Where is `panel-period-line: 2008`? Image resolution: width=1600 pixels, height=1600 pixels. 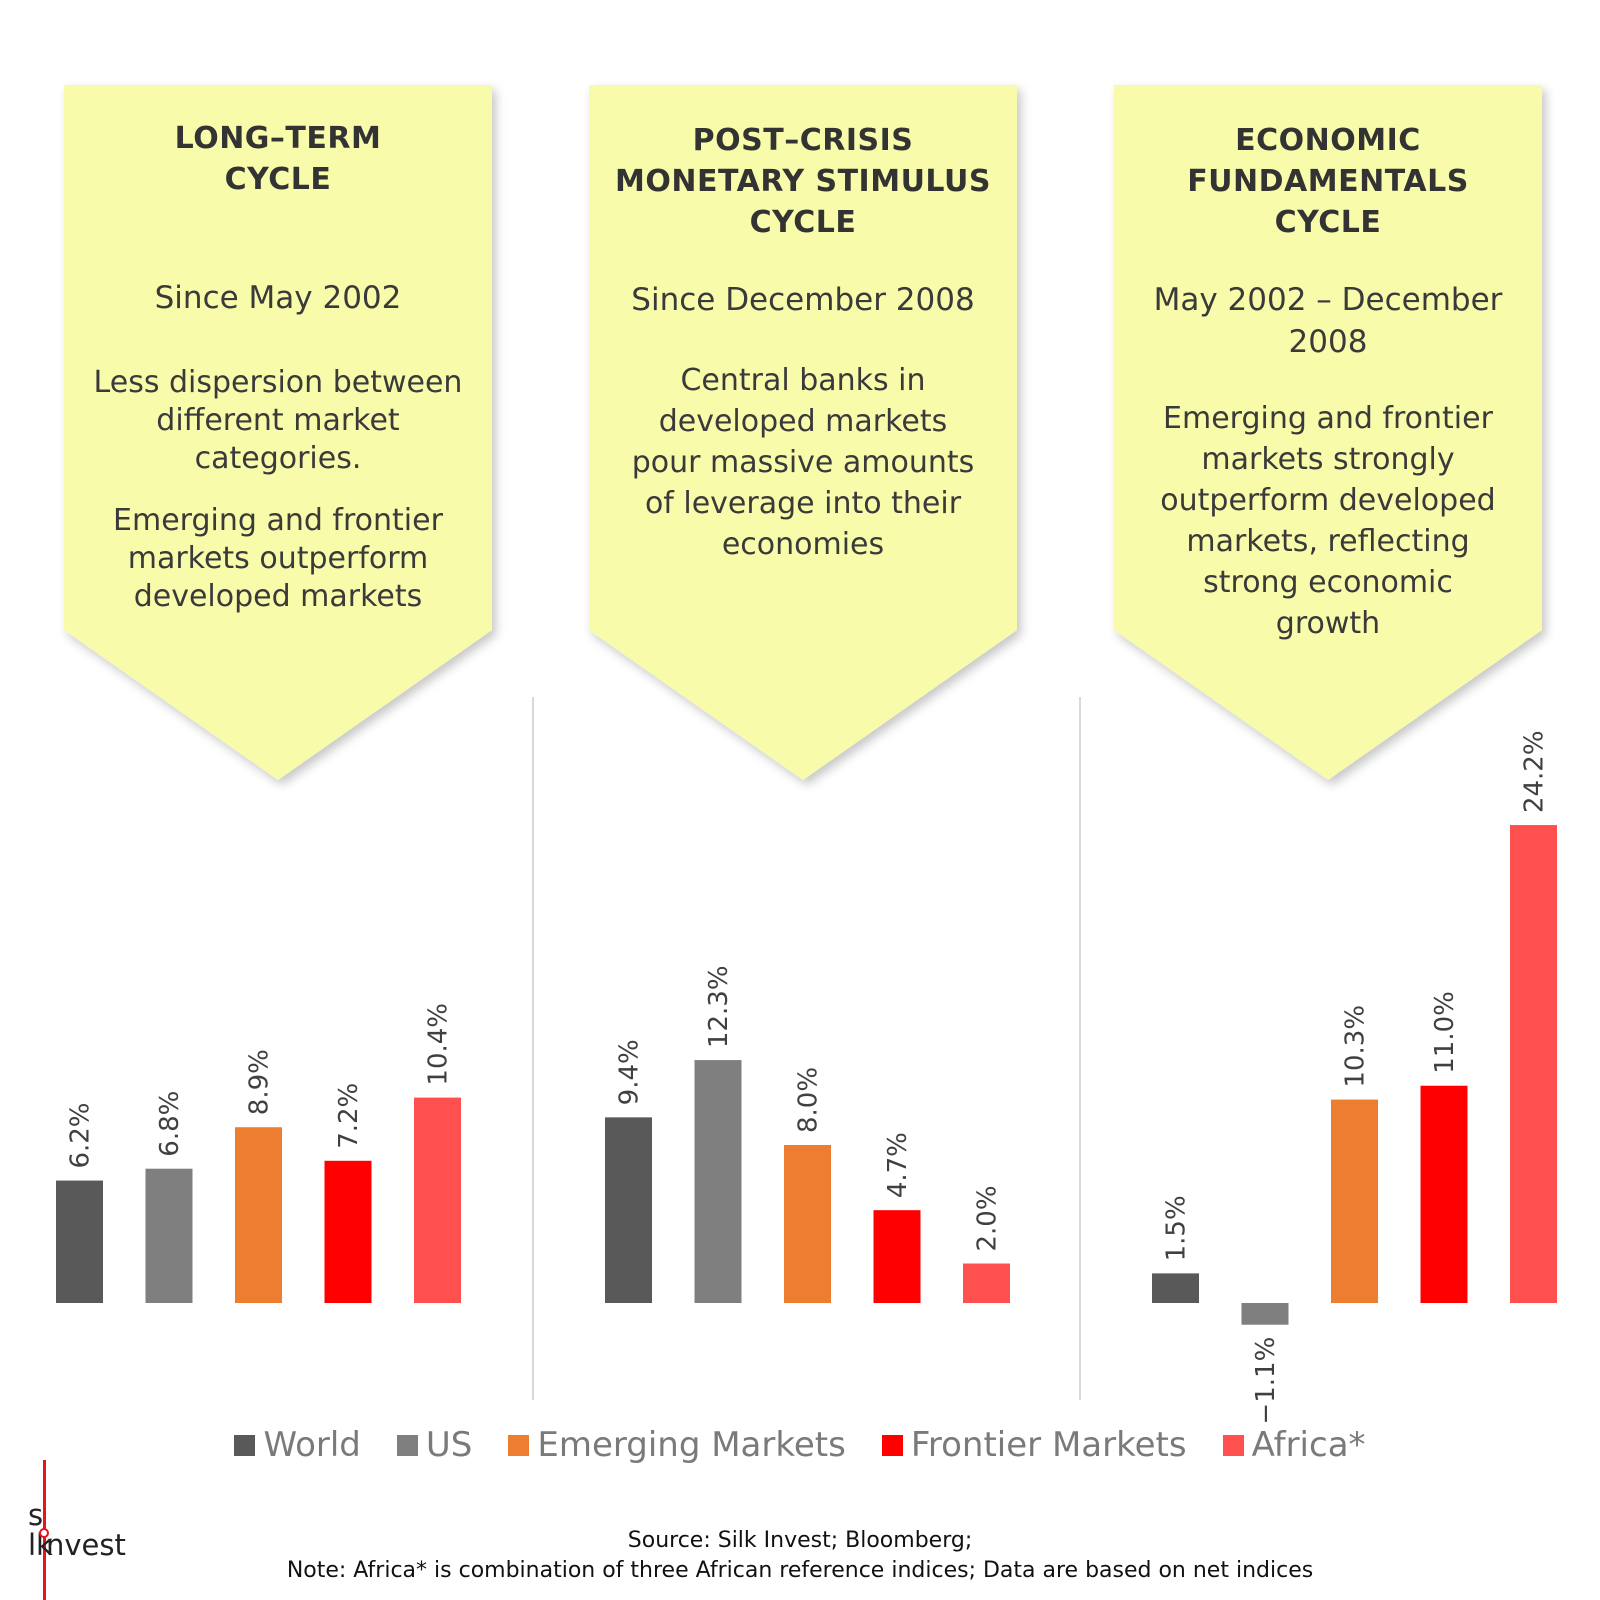
panel-period-line: 2008 is located at coordinates (1328, 342).